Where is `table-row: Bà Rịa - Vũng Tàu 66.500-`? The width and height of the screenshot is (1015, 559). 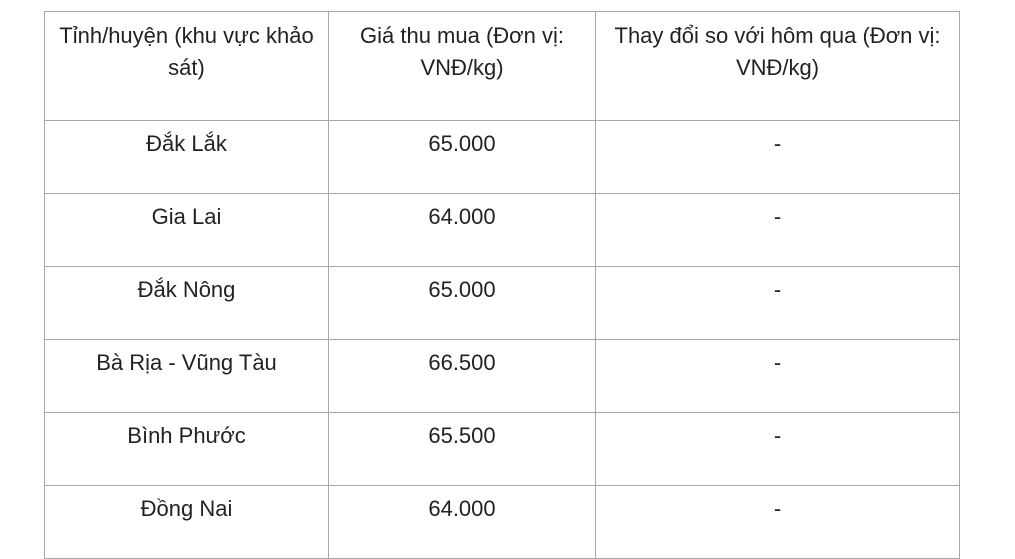 table-row: Bà Rịa - Vũng Tàu 66.500- is located at coordinates (502, 376).